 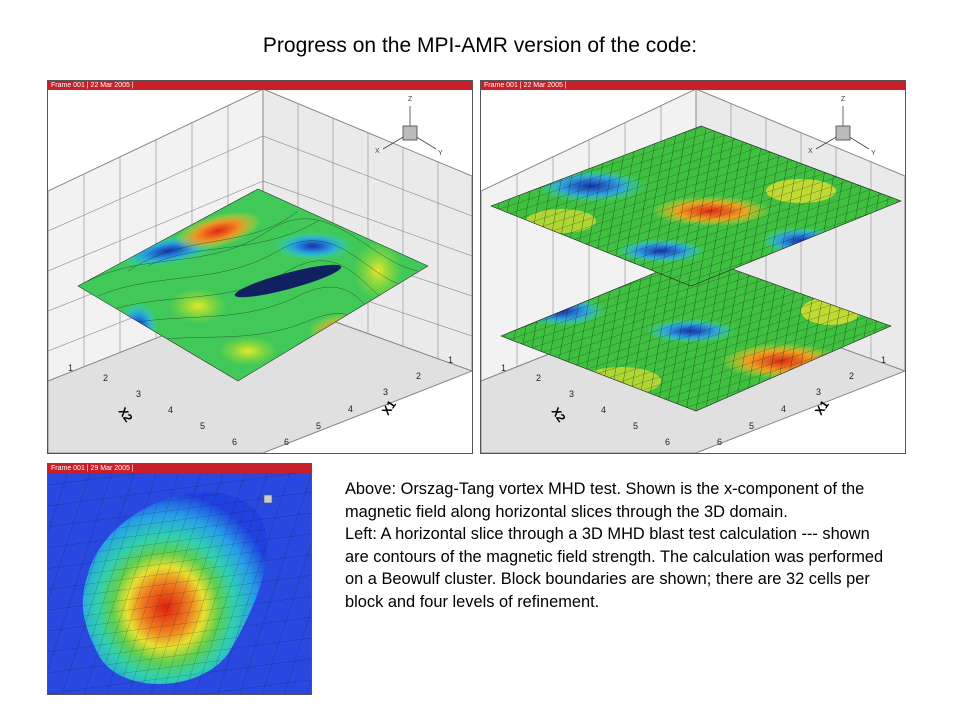 I want to click on frame-label: Frame 001 | 29 Mar 2005 |, so click(x=179, y=468).